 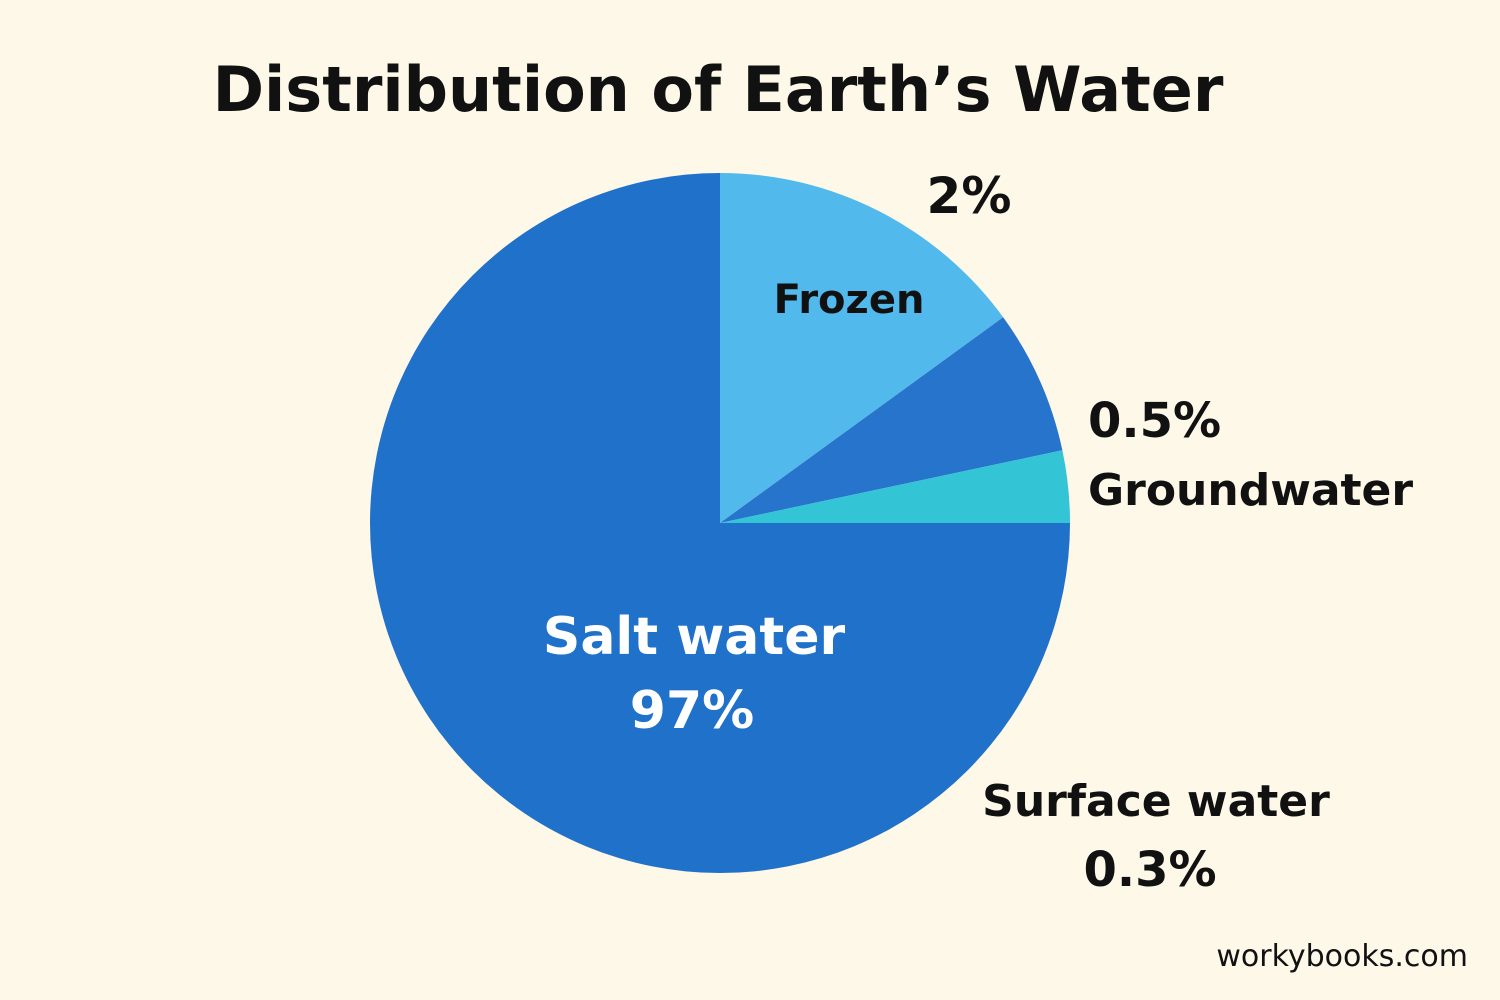 What do you see at coordinates (895, 486) in the screenshot?
I see `pie-slice-surface-water` at bounding box center [895, 486].